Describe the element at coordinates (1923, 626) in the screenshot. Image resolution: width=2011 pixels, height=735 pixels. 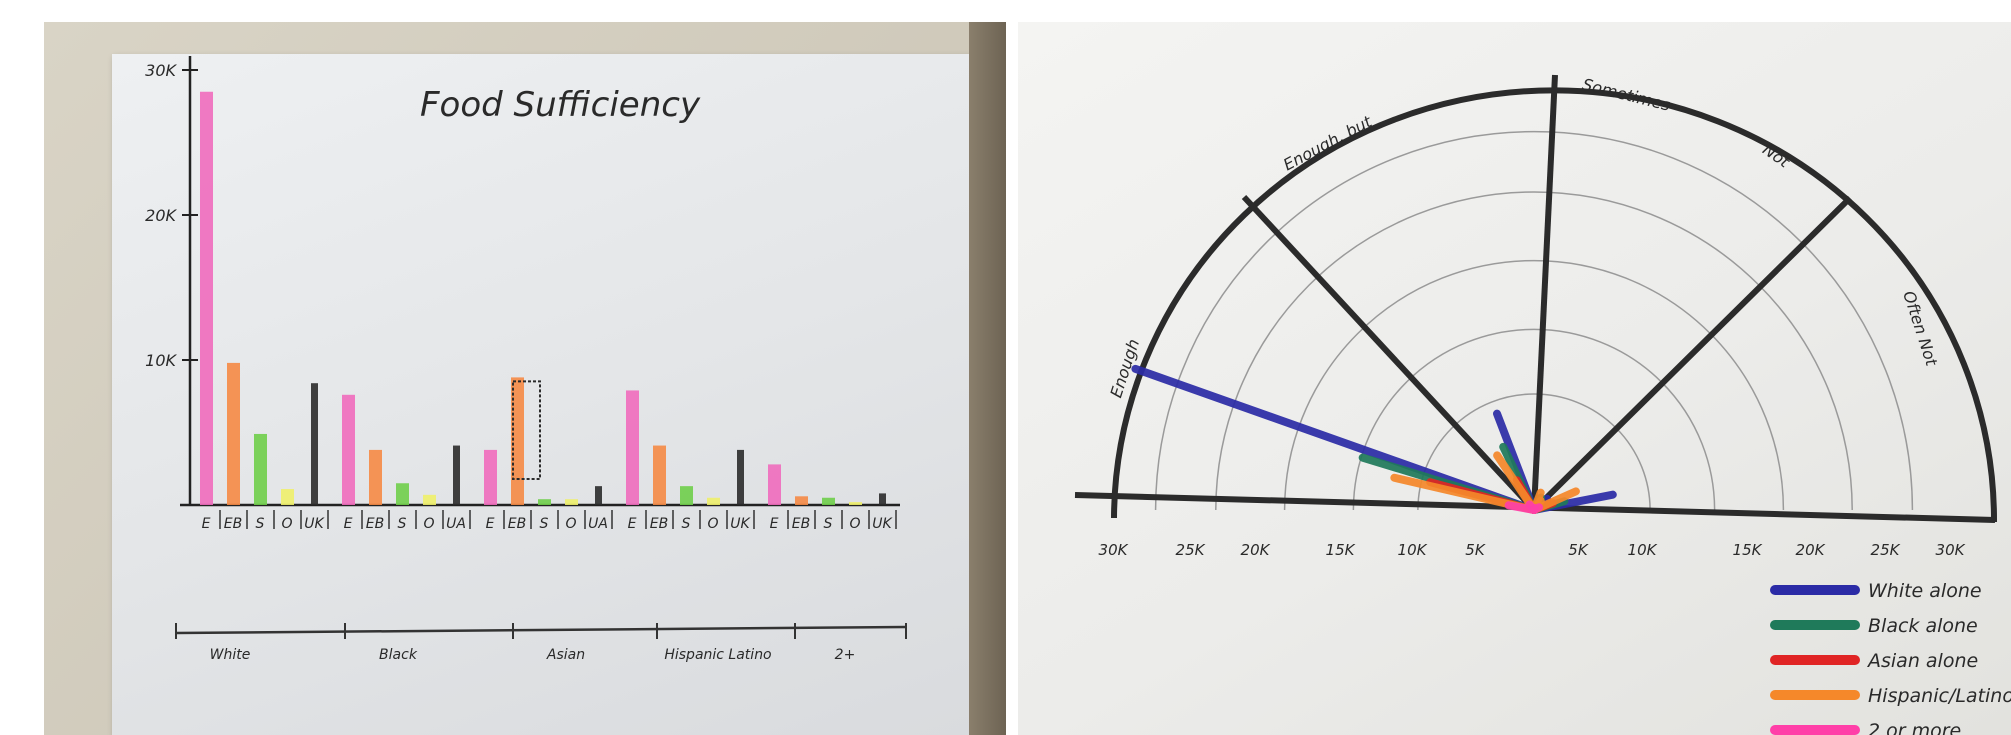
I see `legend-label: Black alone` at that location.